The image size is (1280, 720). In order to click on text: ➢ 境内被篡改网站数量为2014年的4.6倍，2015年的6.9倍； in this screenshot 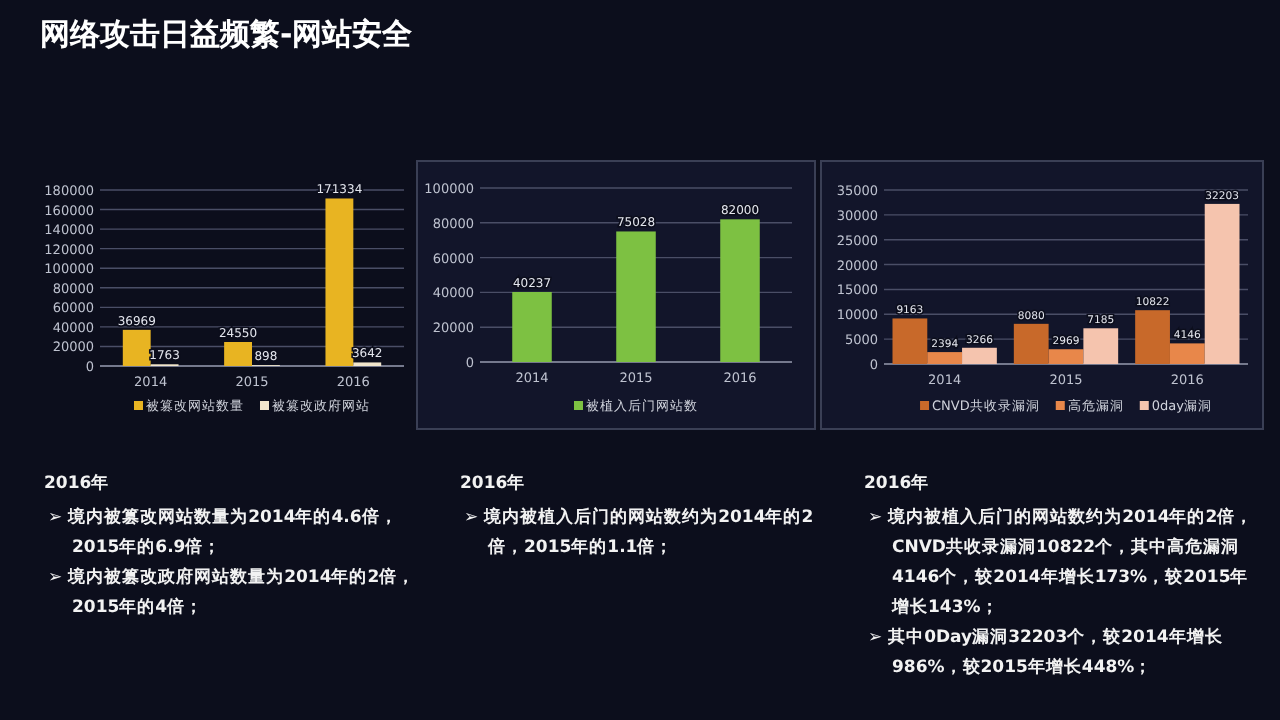, I will do `click(224, 533)`.